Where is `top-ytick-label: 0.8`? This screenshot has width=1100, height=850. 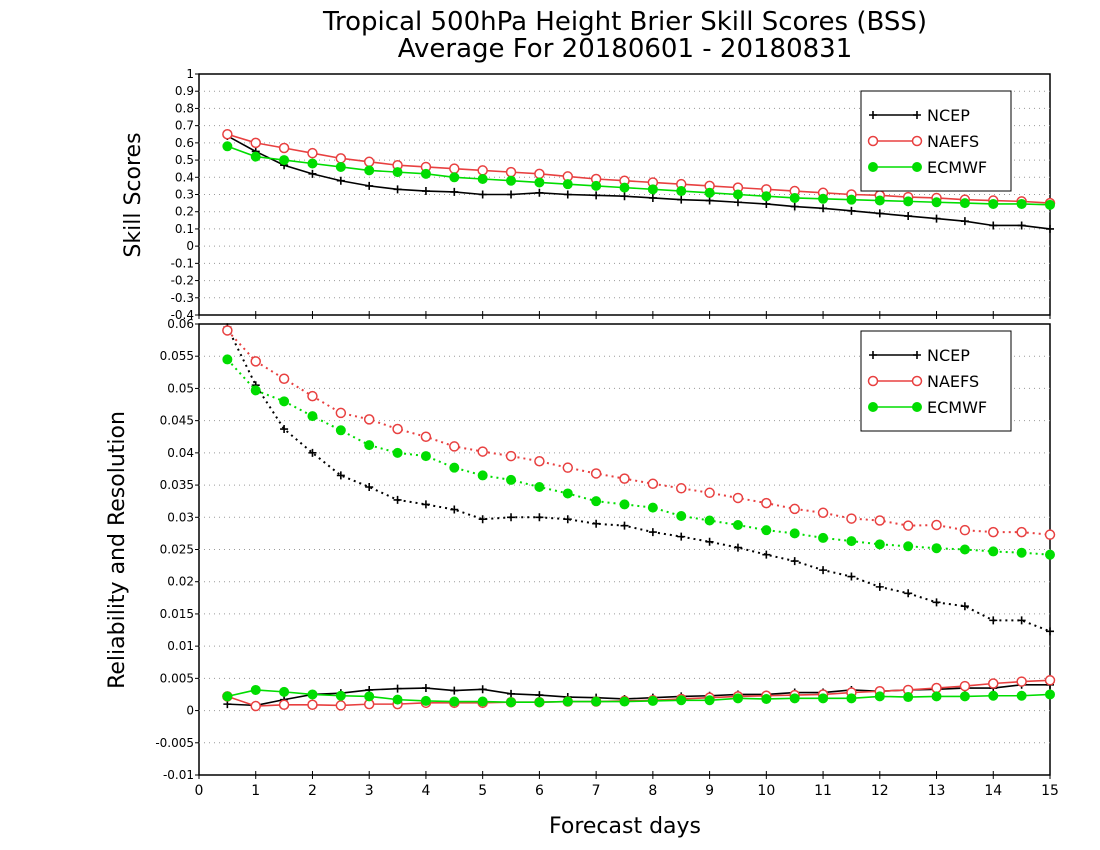 top-ytick-label: 0.8 is located at coordinates (184, 108).